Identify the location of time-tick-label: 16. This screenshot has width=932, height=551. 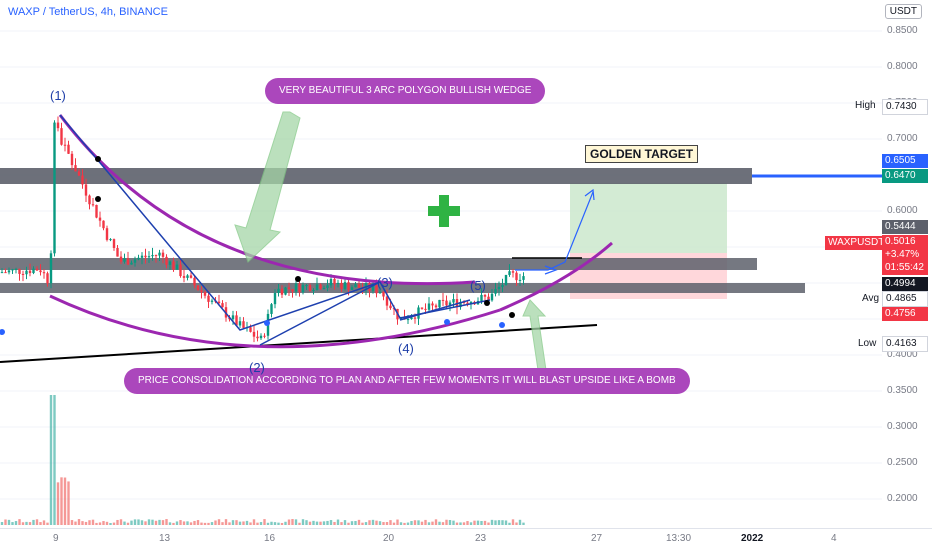
(270, 538).